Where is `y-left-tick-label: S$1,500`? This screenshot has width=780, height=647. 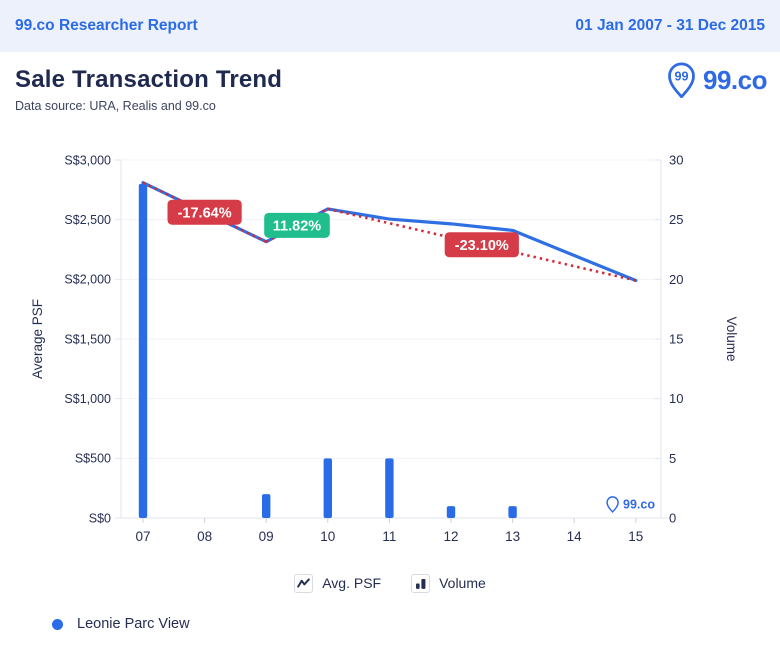 y-left-tick-label: S$1,500 is located at coordinates (87, 339).